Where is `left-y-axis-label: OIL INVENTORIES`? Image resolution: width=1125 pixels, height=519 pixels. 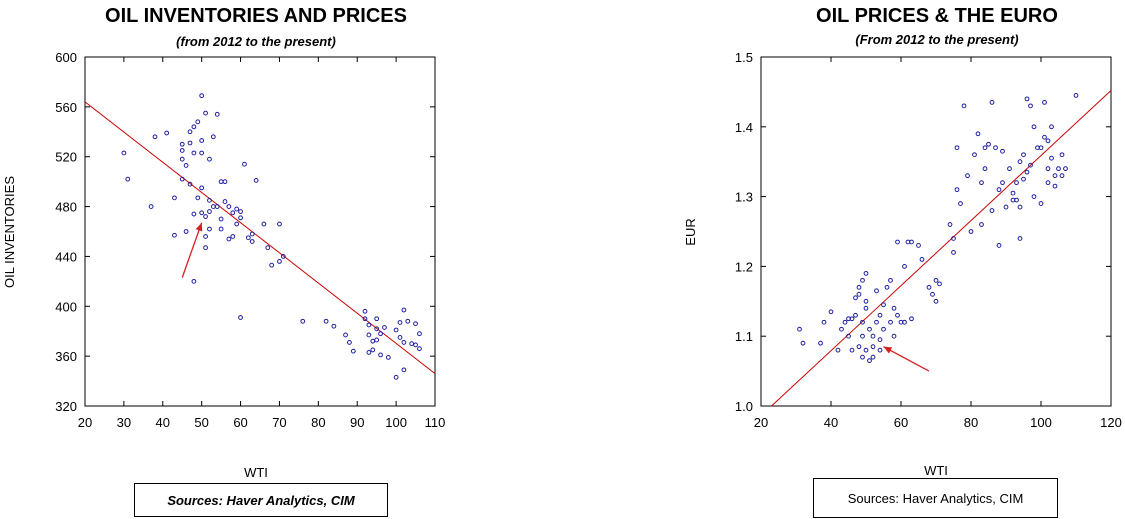 left-y-axis-label: OIL INVENTORIES is located at coordinates (9, 232).